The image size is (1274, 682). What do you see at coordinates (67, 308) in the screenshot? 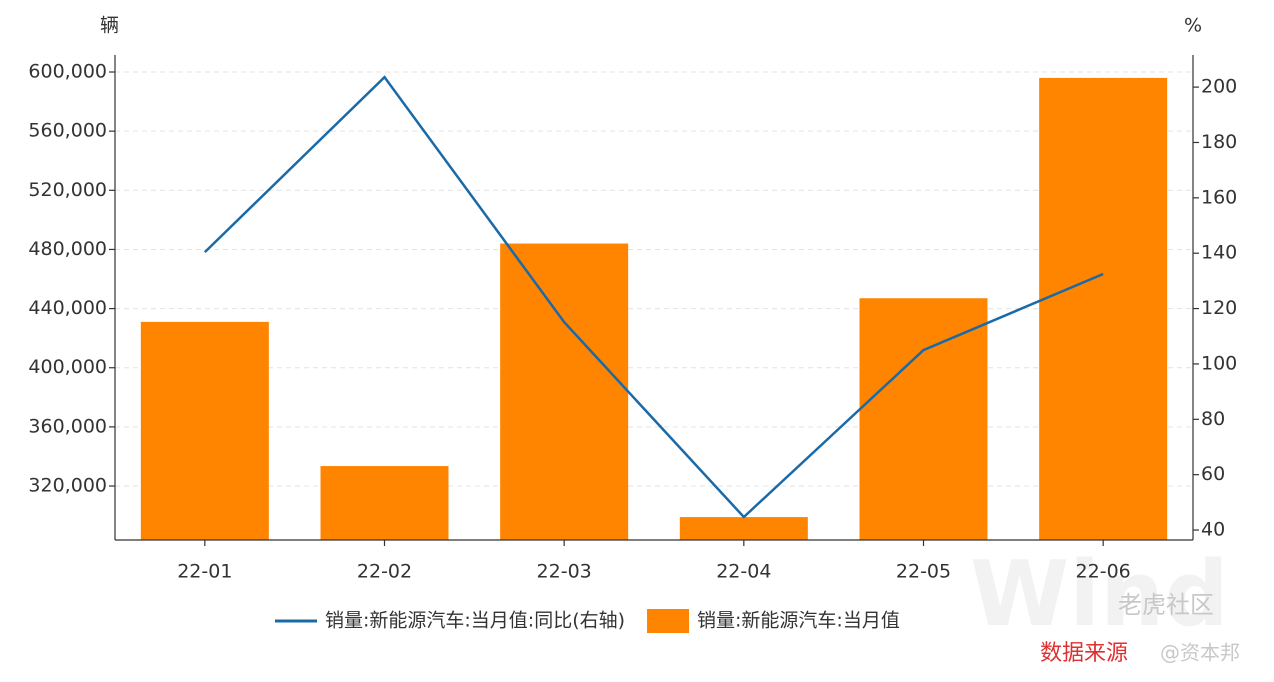
I see `y-tick-label: 440,000` at bounding box center [67, 308].